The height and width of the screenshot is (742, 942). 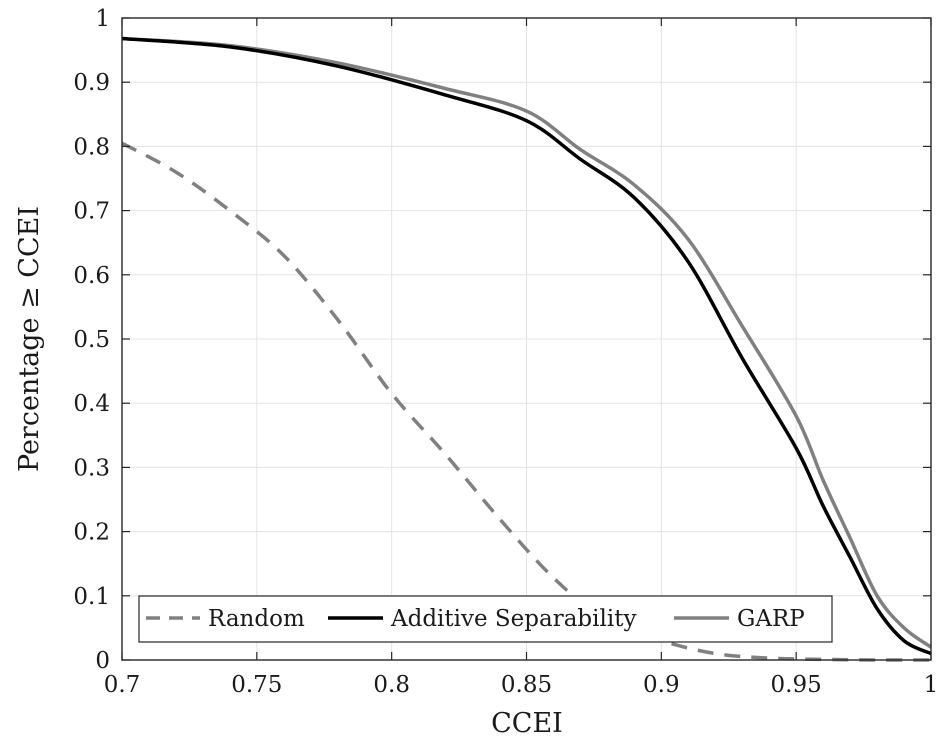 I want to click on x-tick-label: 0.9, so click(x=661, y=685).